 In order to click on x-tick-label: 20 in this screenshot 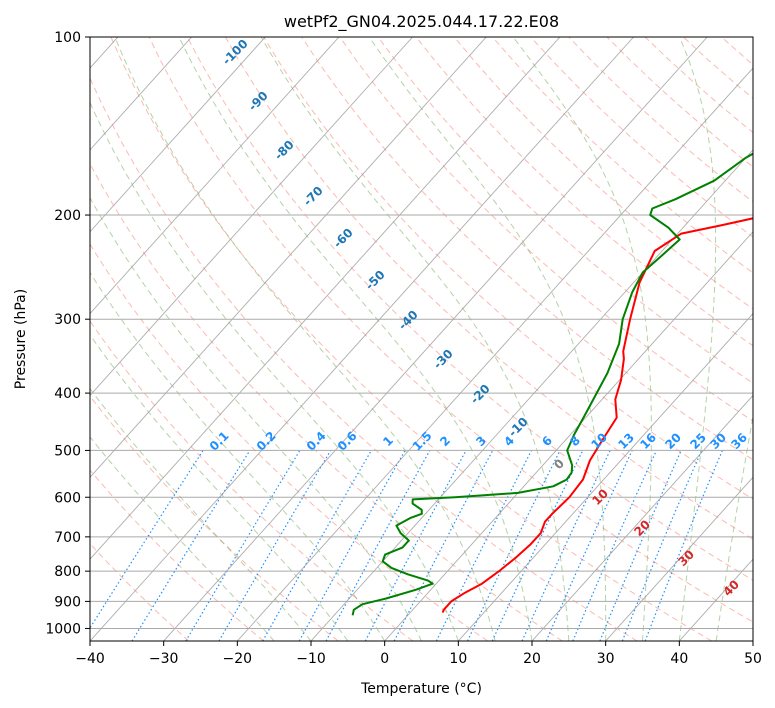, I will do `click(532, 659)`.